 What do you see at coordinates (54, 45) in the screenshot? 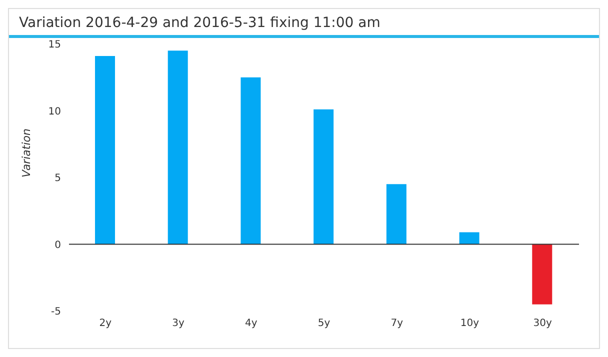
I see `y-tick-label: 15` at bounding box center [54, 45].